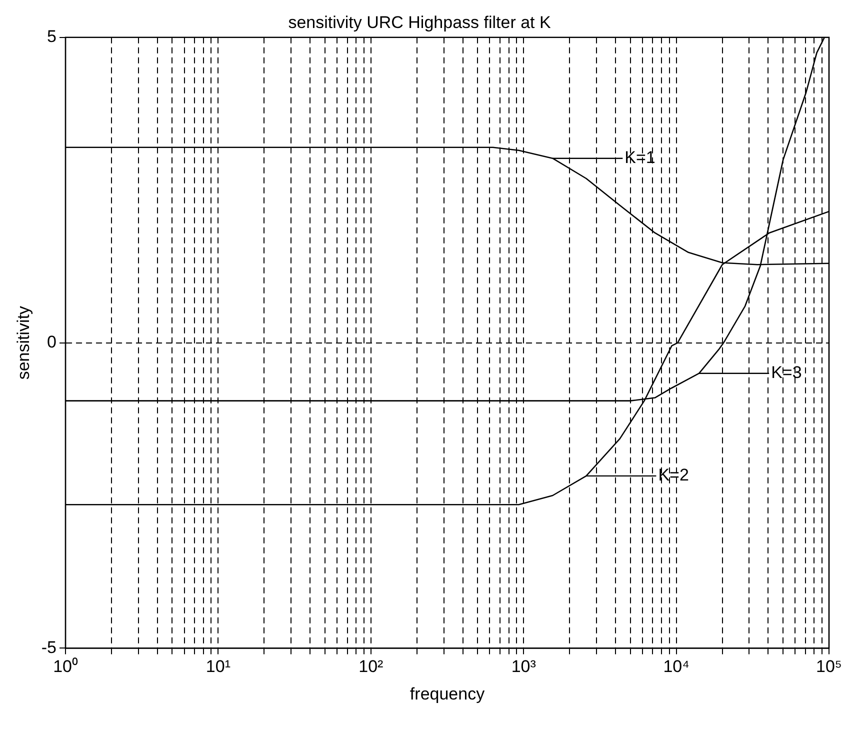 The image size is (854, 749). I want to click on y-tick-label: 0, so click(52, 342).